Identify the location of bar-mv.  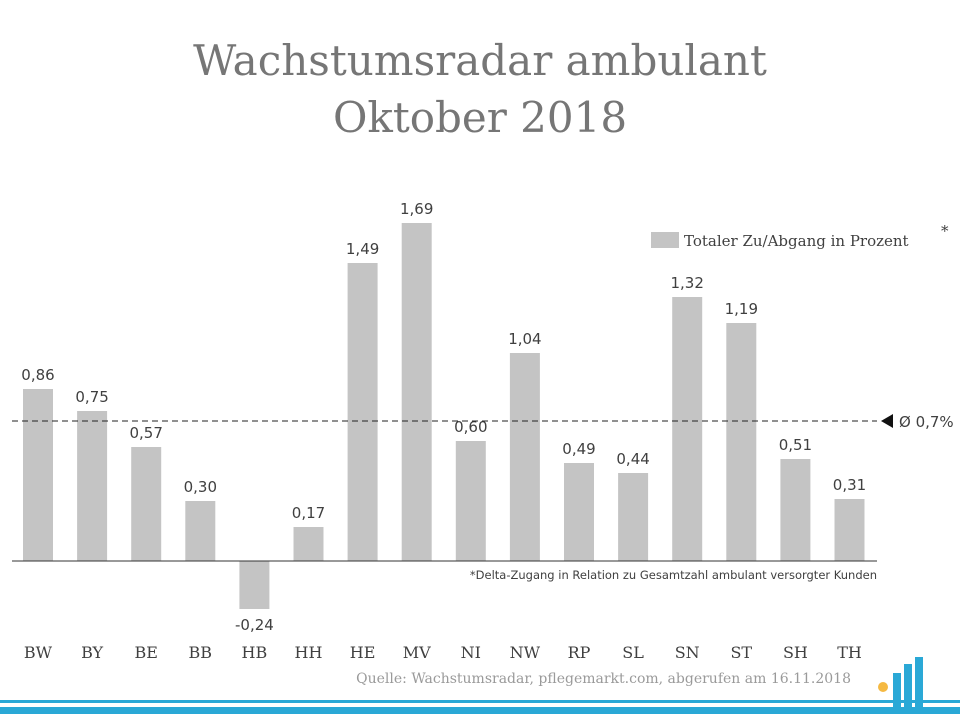
(416, 392).